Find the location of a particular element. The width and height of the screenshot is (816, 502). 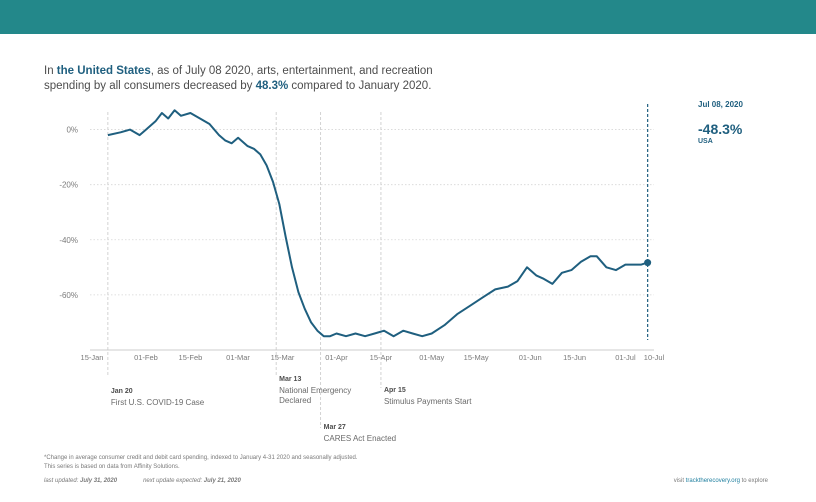

callout-date: Jul 08, 2020 is located at coordinates (720, 104).